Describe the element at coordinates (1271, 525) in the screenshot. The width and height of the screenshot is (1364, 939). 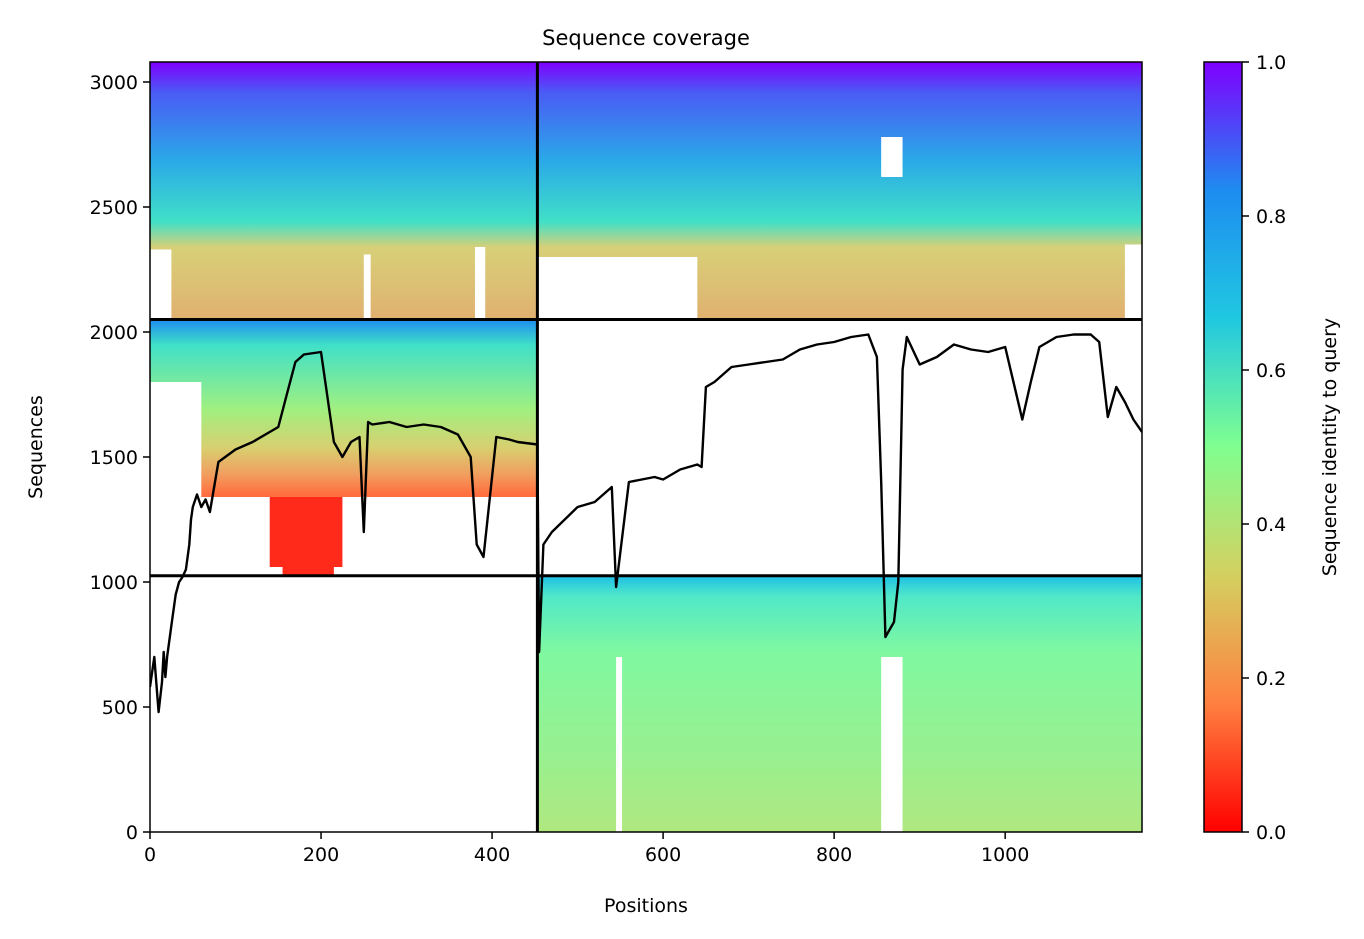
I see `colorbar-tick-label: 0.4` at that location.